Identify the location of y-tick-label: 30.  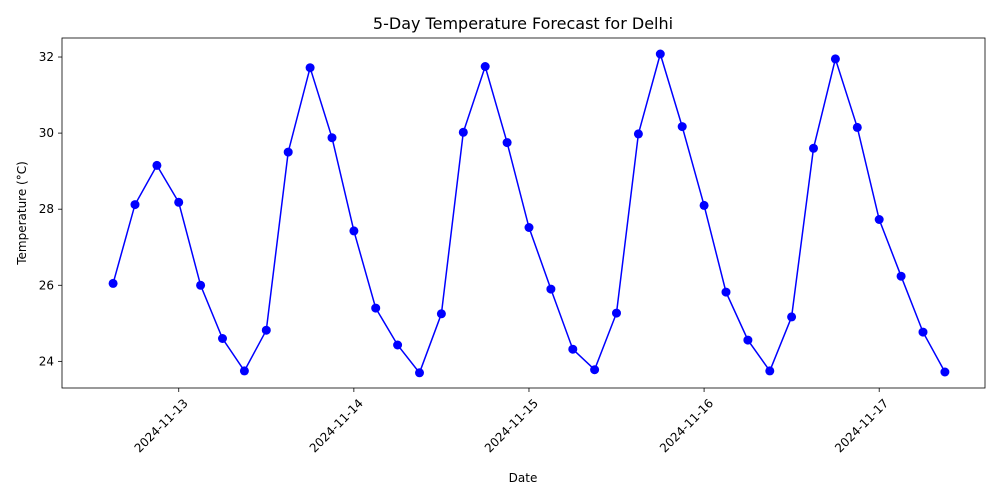
(46, 133).